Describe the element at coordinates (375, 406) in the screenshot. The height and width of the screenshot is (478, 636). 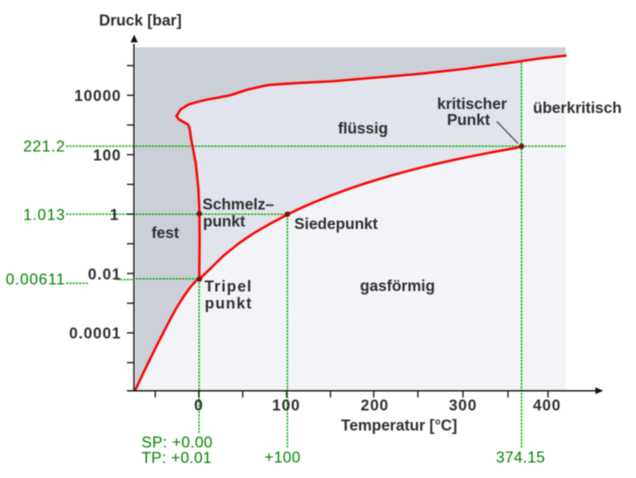
I see `svg-text: 200` at that location.